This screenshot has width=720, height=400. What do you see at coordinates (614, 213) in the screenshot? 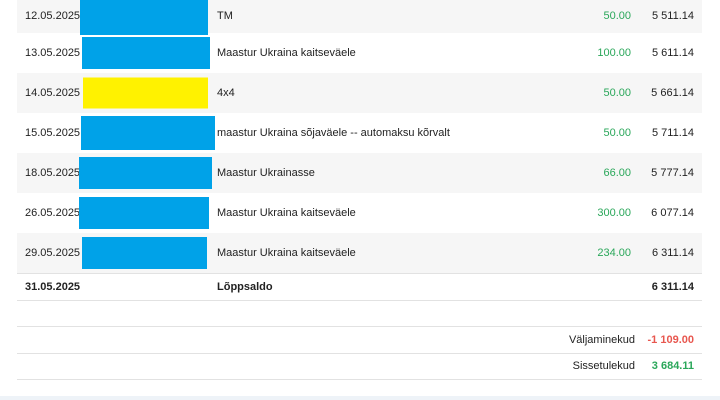
I see `transaction-amount: 300.00` at bounding box center [614, 213].